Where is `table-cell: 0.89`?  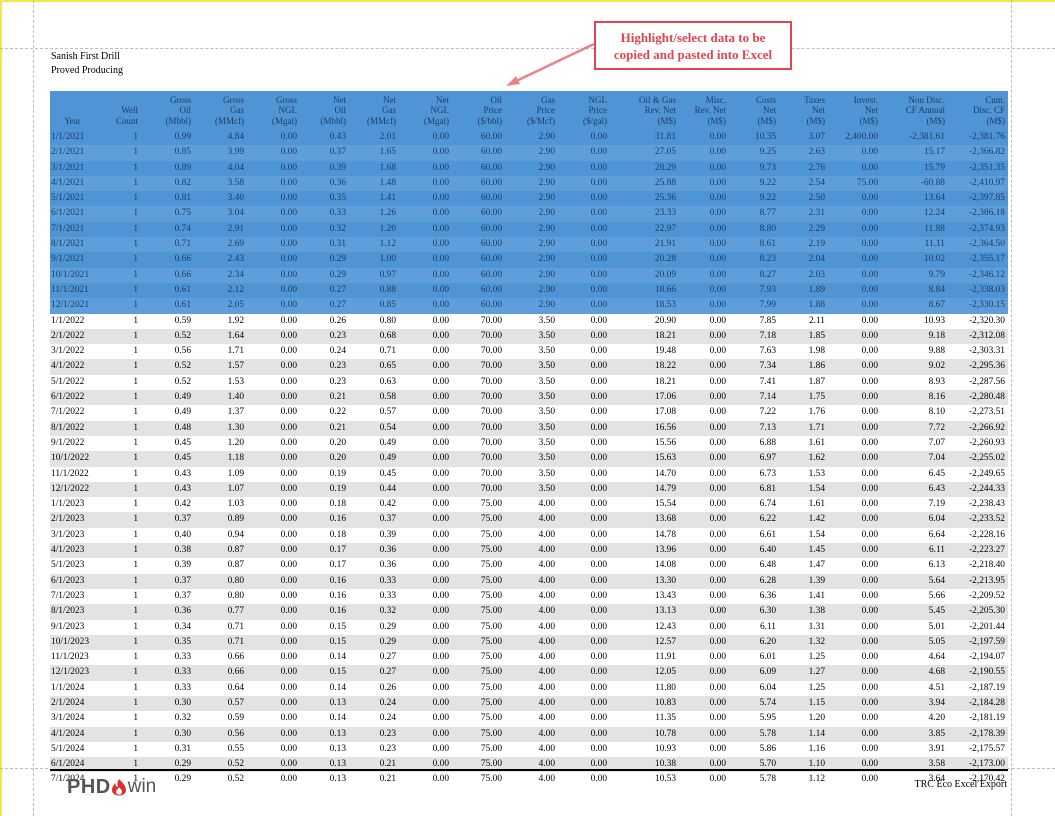 table-cell: 0.89 is located at coordinates (220, 520).